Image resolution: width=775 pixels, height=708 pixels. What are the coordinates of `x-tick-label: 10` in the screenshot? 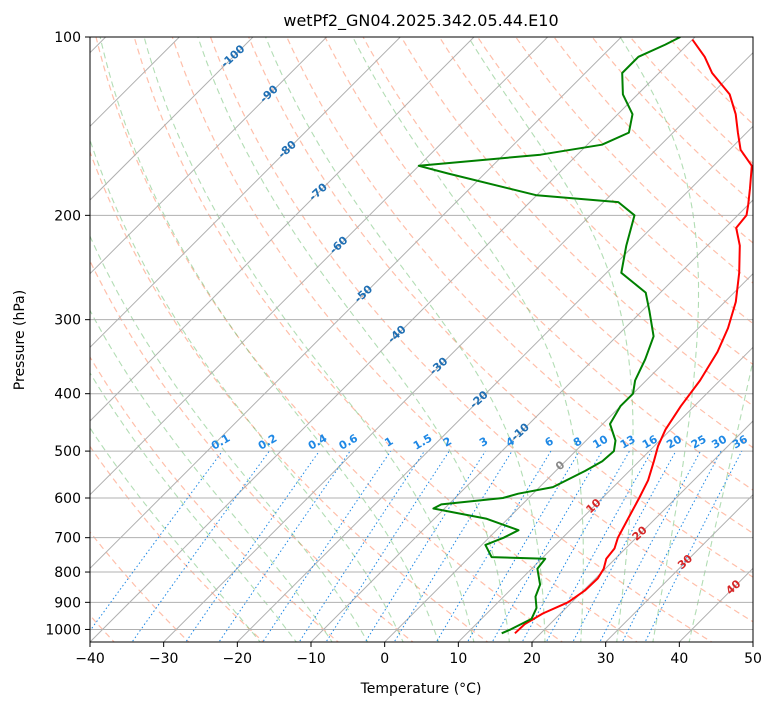 It's located at (458, 659).